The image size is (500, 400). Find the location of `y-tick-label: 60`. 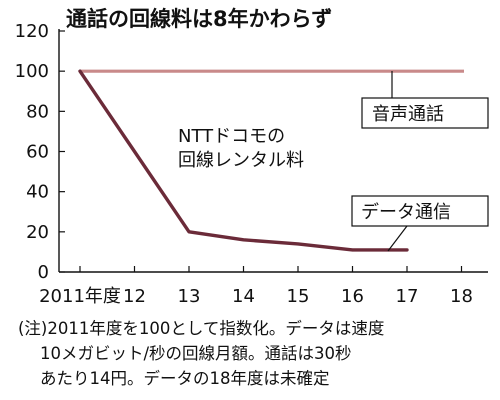

y-tick-label: 60 is located at coordinates (37, 152).